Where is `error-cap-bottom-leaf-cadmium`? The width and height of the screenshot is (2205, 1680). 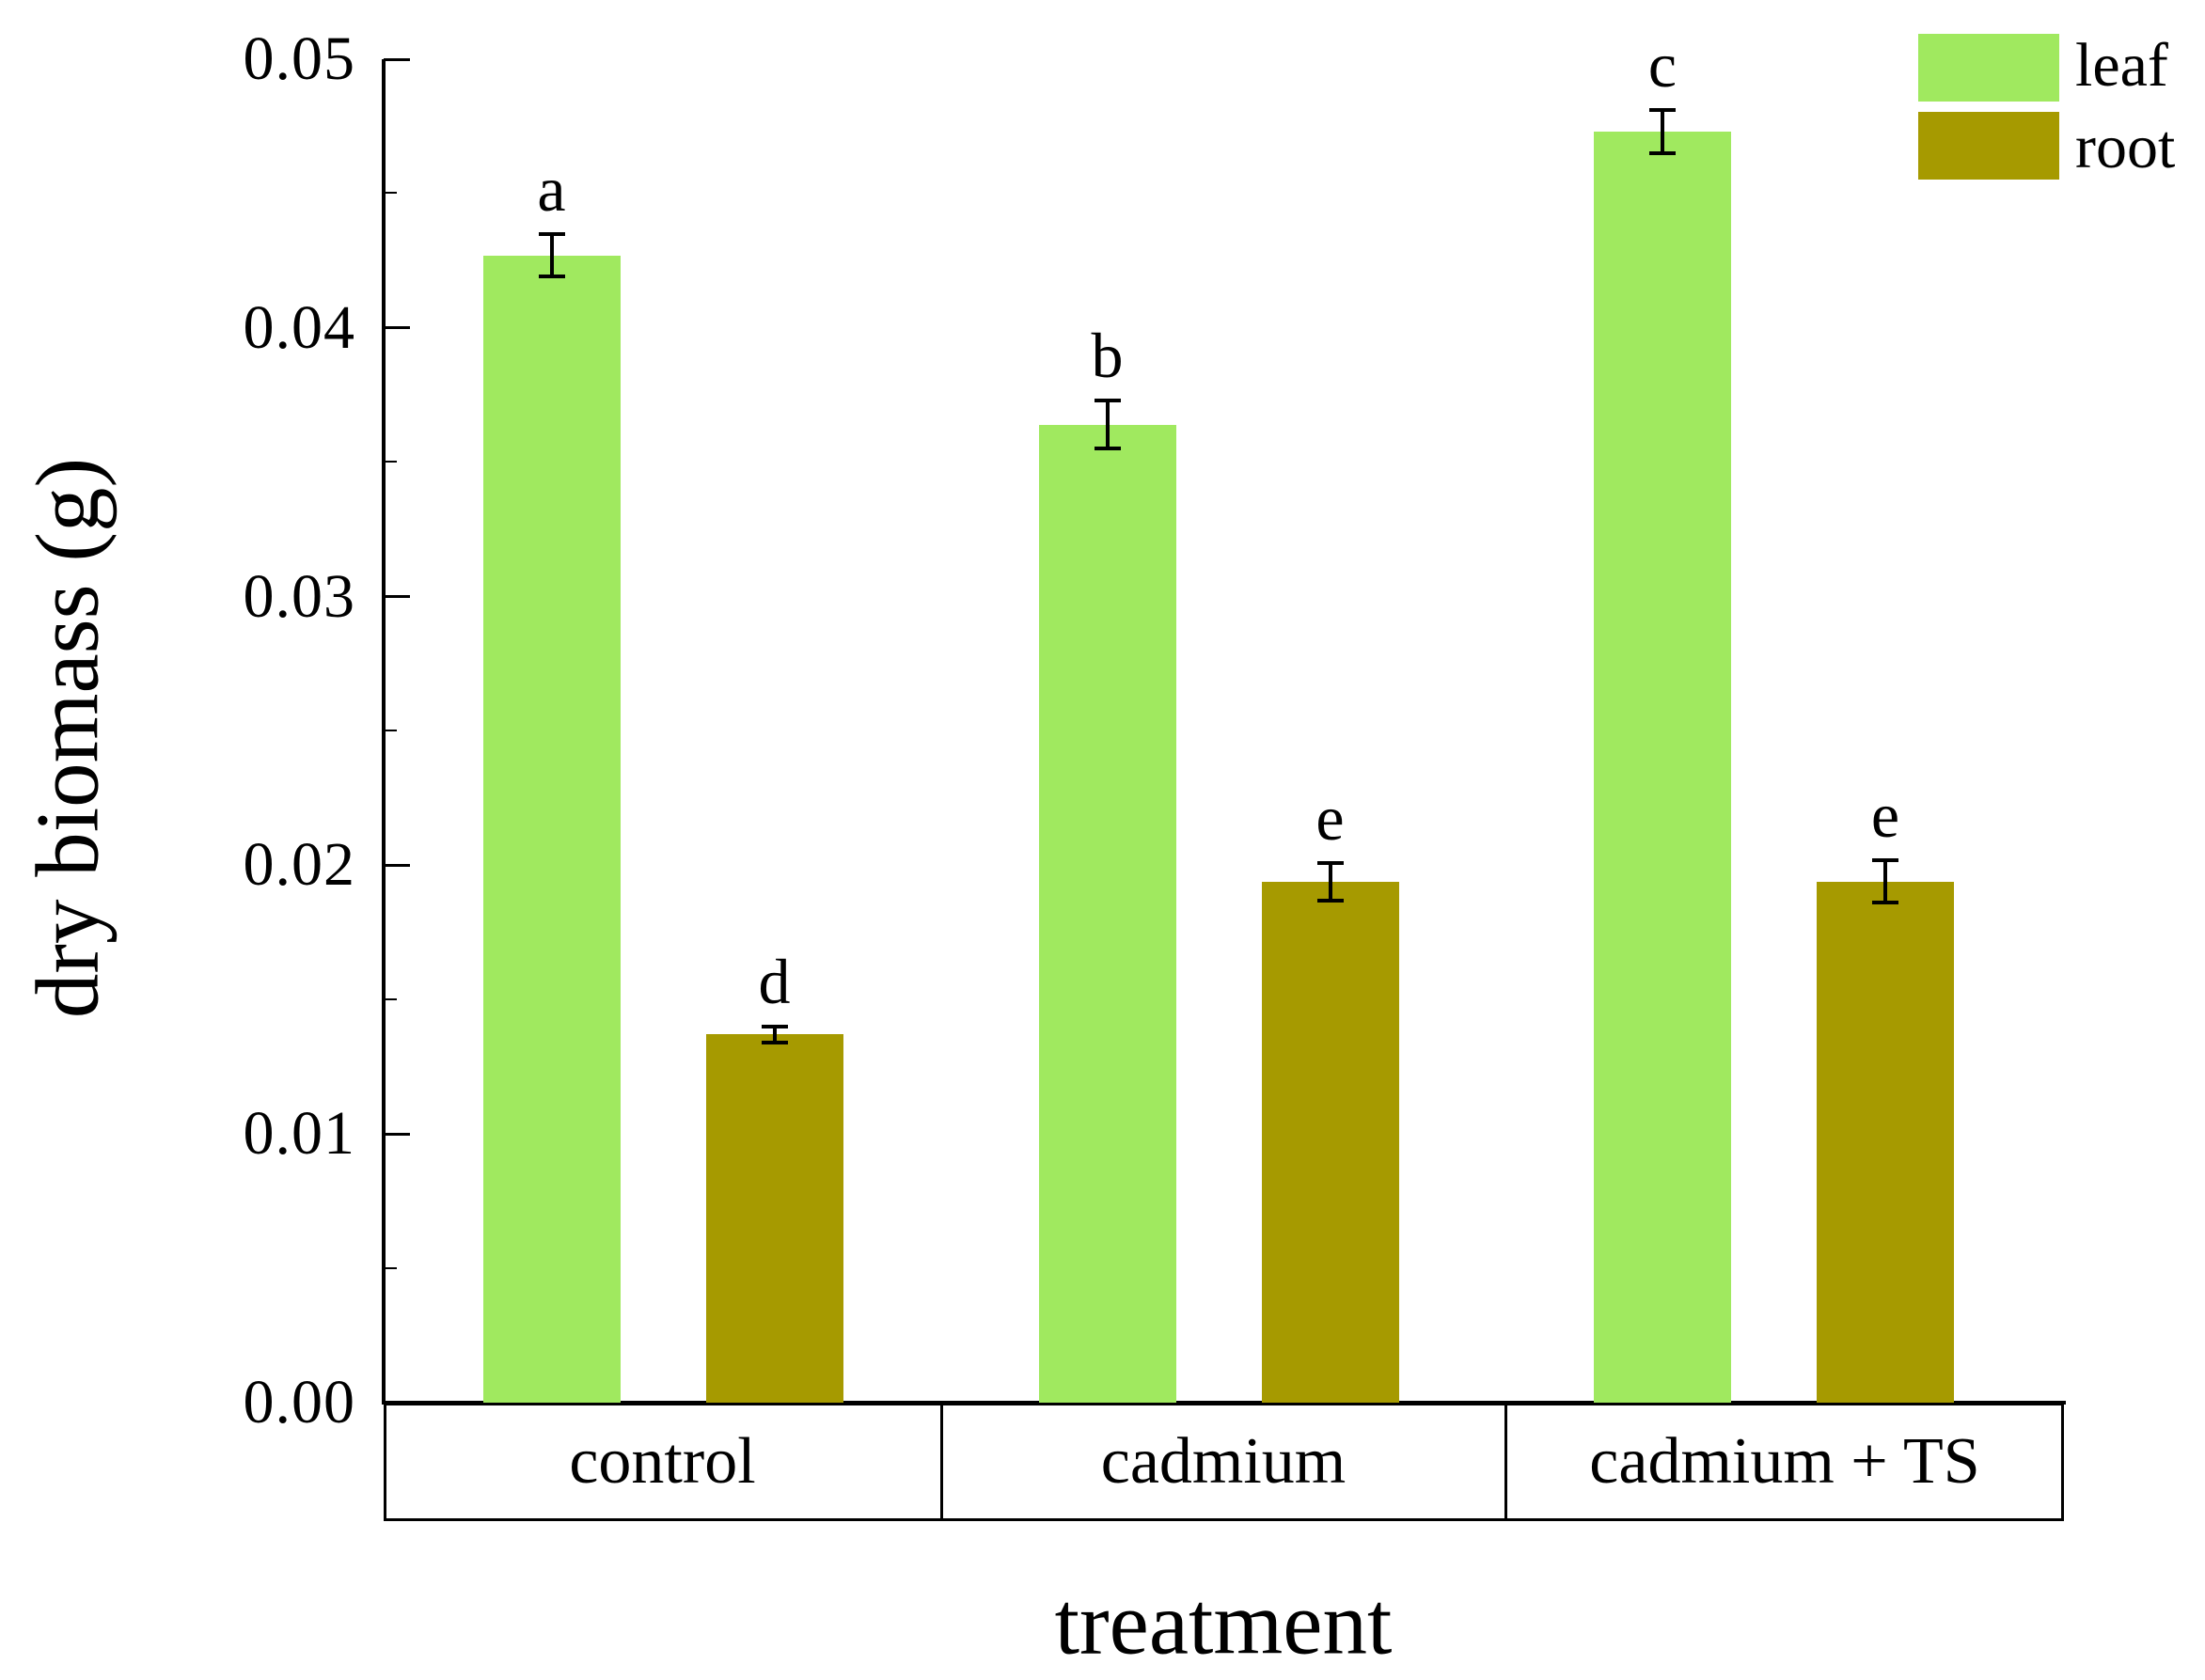 error-cap-bottom-leaf-cadmium is located at coordinates (1107, 449).